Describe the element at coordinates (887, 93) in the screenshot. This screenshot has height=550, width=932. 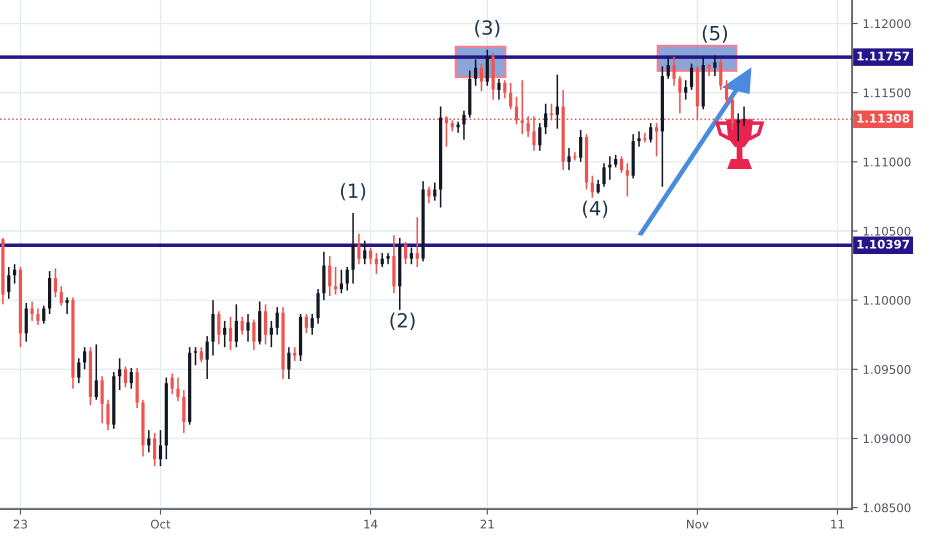
I see `y-tick-label: 1.11500` at that location.